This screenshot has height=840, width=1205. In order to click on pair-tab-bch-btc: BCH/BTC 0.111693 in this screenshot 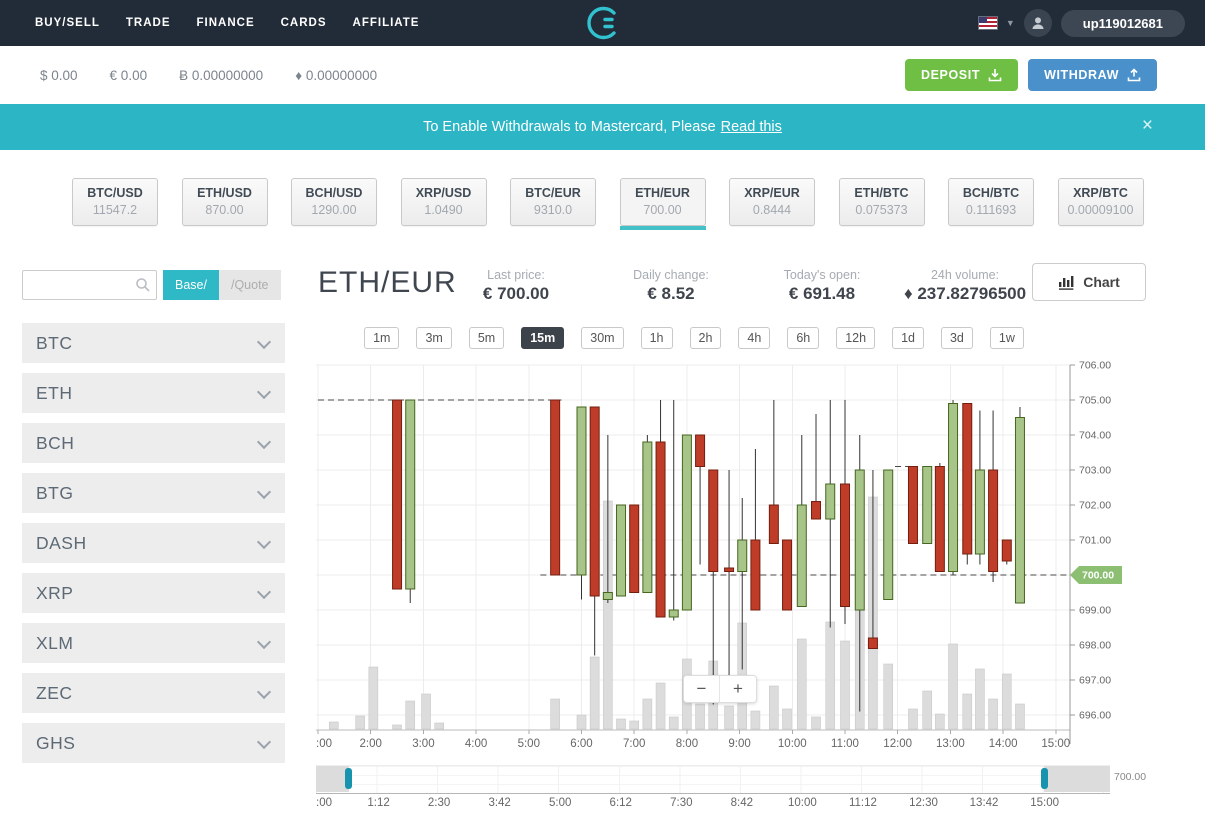, I will do `click(991, 202)`.